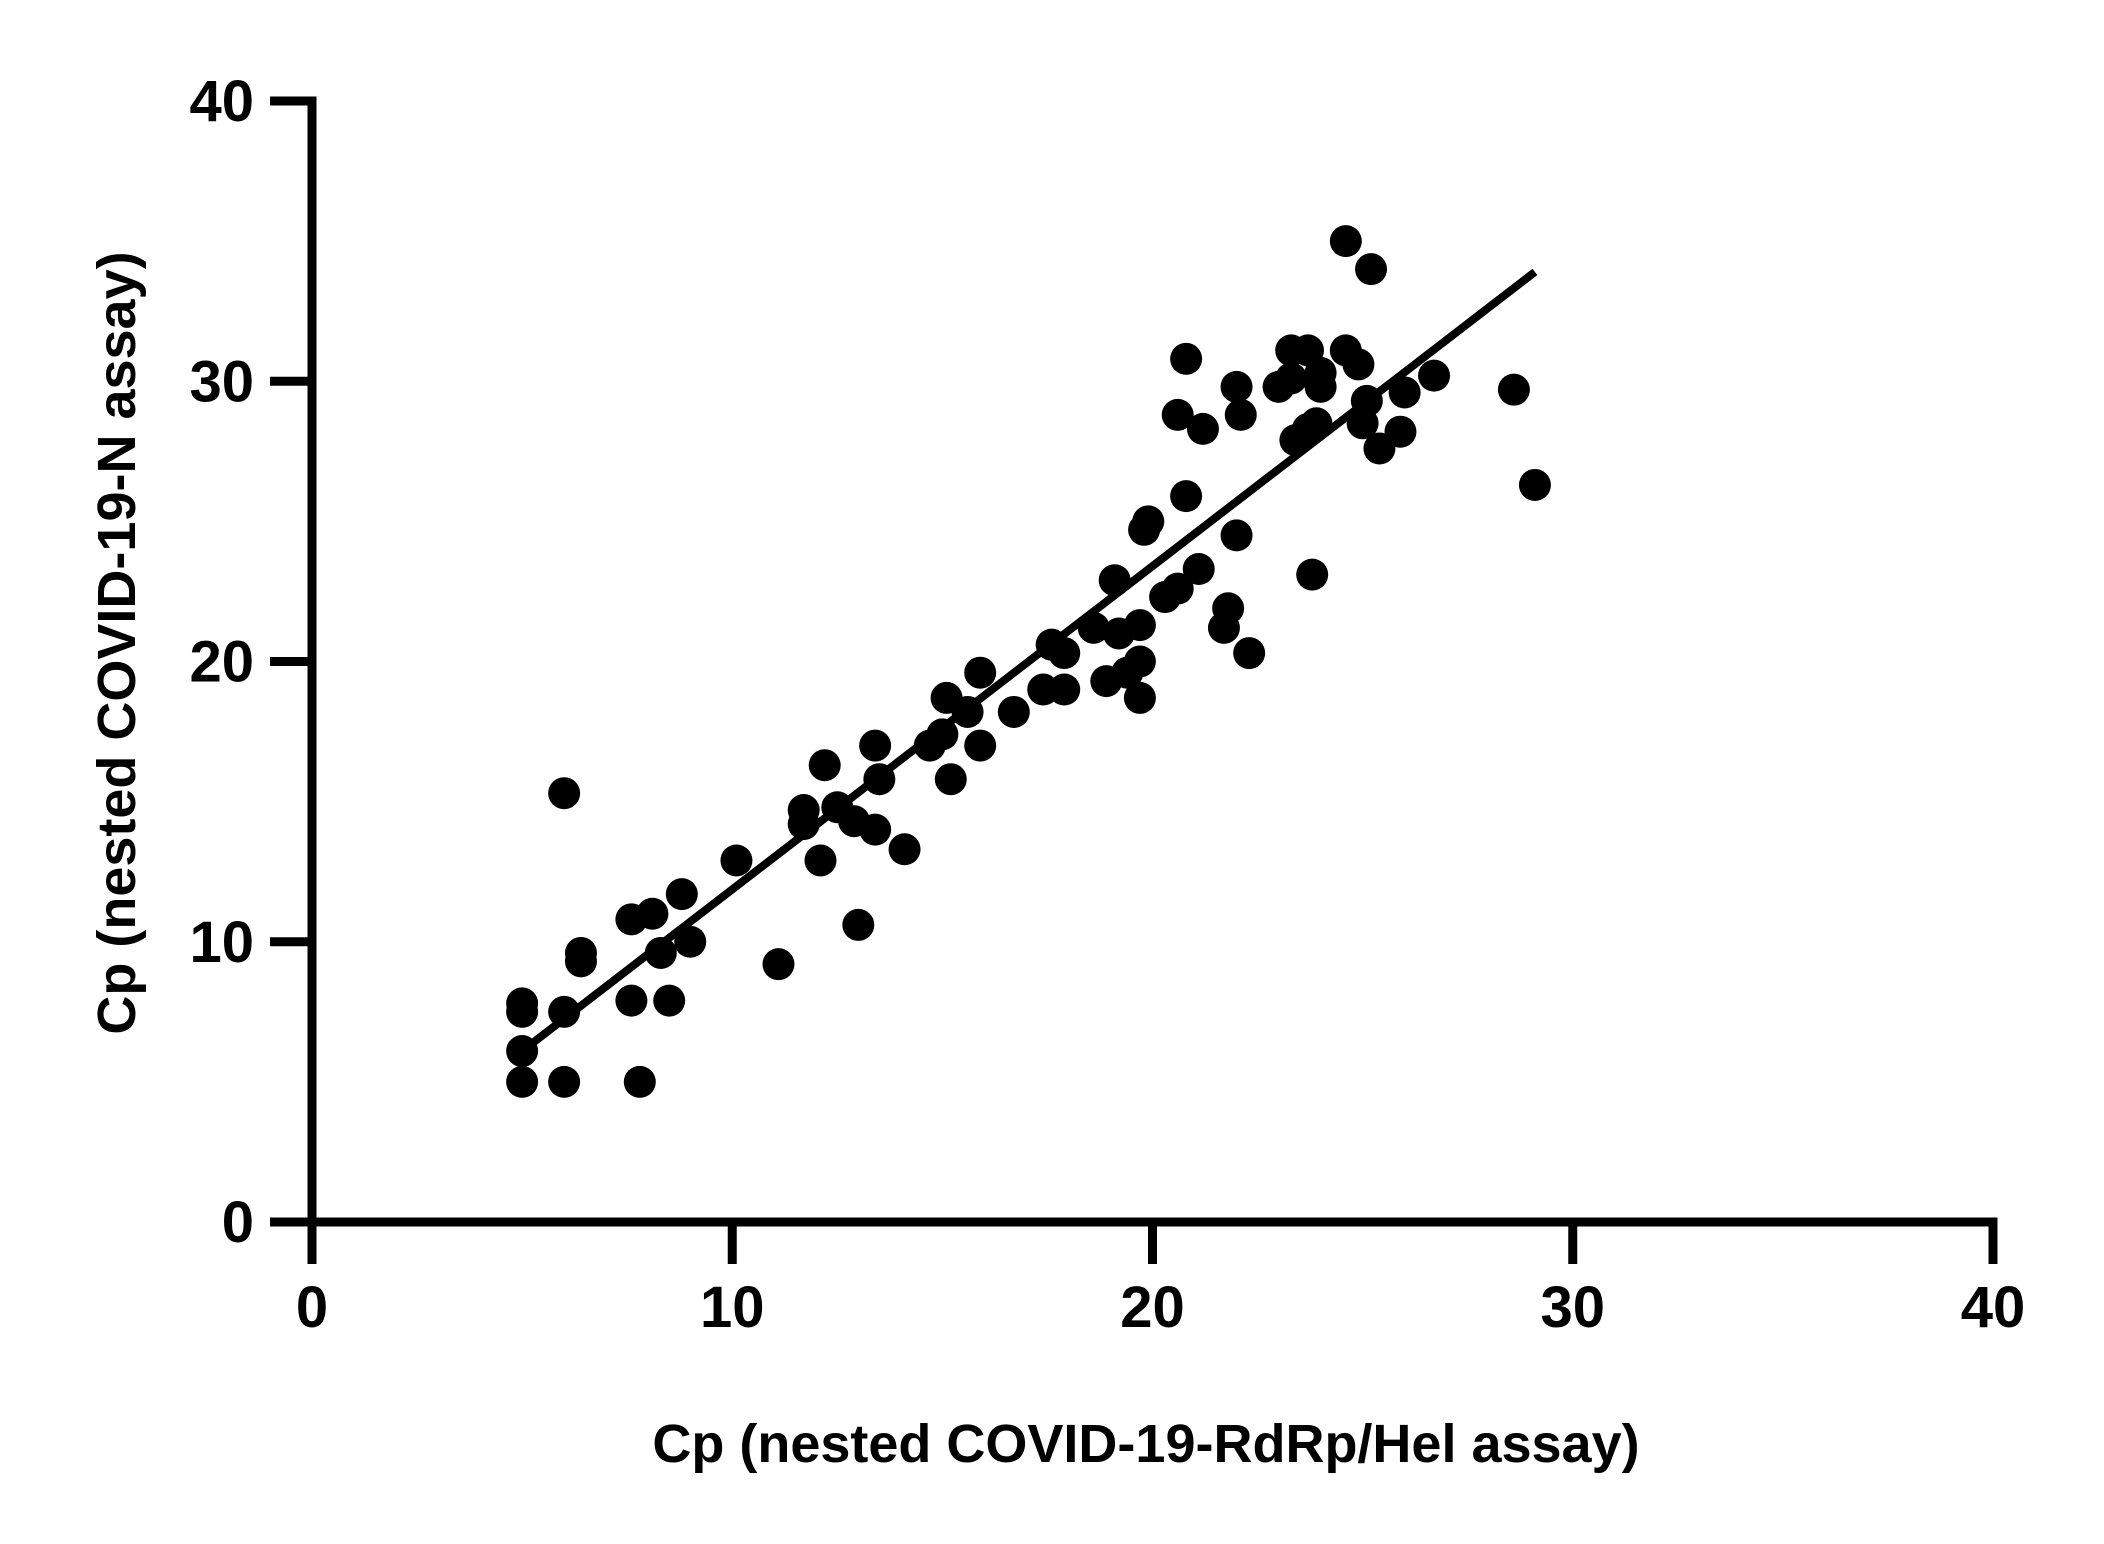  Describe the element at coordinates (1572, 1307) in the screenshot. I see `x-tick-label: 30` at that location.